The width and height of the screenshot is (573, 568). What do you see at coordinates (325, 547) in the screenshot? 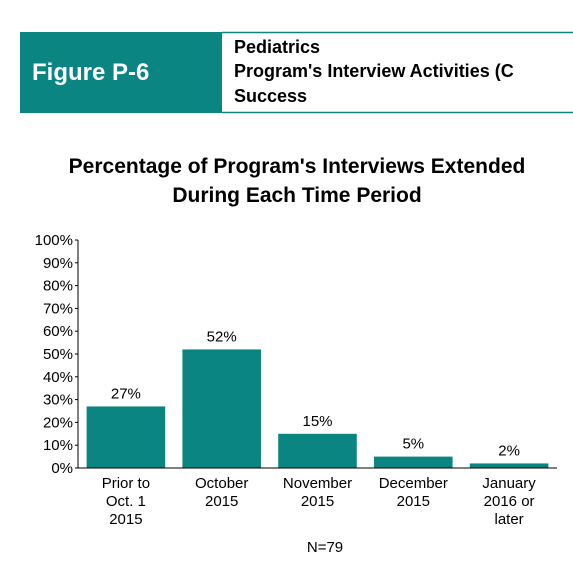
I see `note: N=79` at bounding box center [325, 547].